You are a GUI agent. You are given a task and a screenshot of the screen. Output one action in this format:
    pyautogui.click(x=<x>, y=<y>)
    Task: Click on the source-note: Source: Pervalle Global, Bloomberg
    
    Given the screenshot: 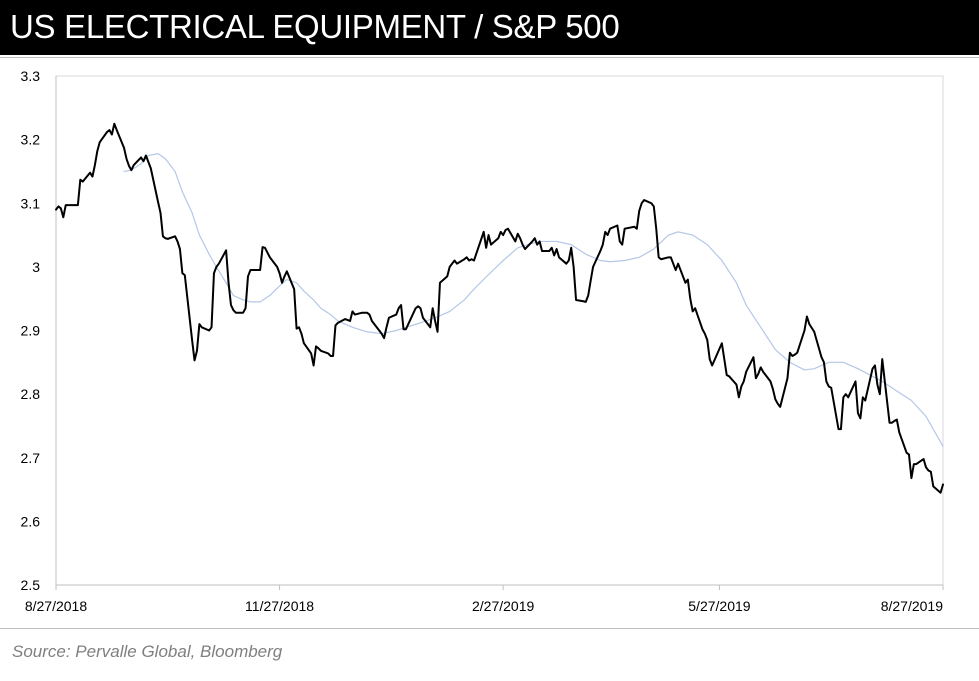 What is the action you would take?
    pyautogui.click(x=147, y=651)
    